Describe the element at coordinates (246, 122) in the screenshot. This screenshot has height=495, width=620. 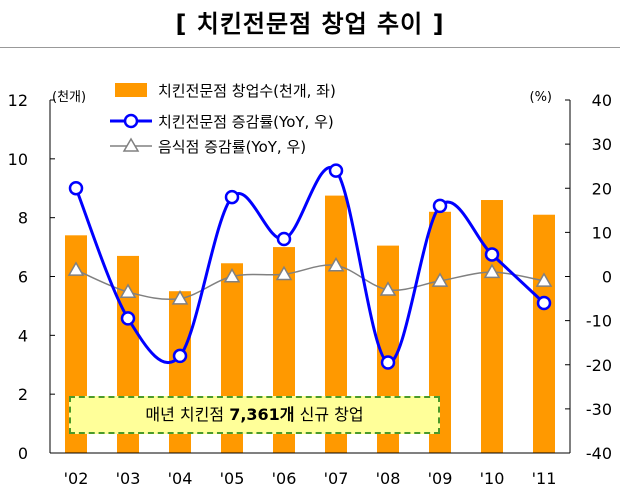
I see `legend-blue-label: 치킨전문점 증감률(YoY, 우)` at that location.